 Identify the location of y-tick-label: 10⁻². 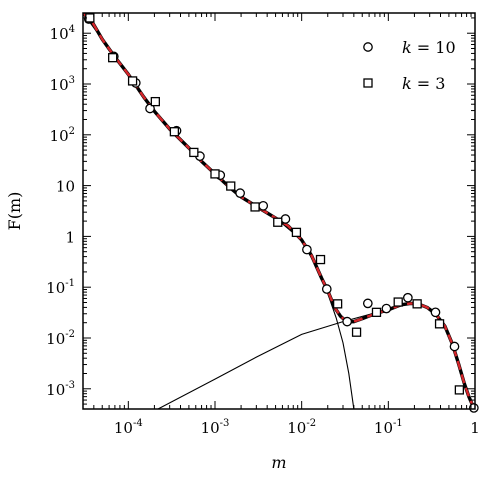
(60, 338).